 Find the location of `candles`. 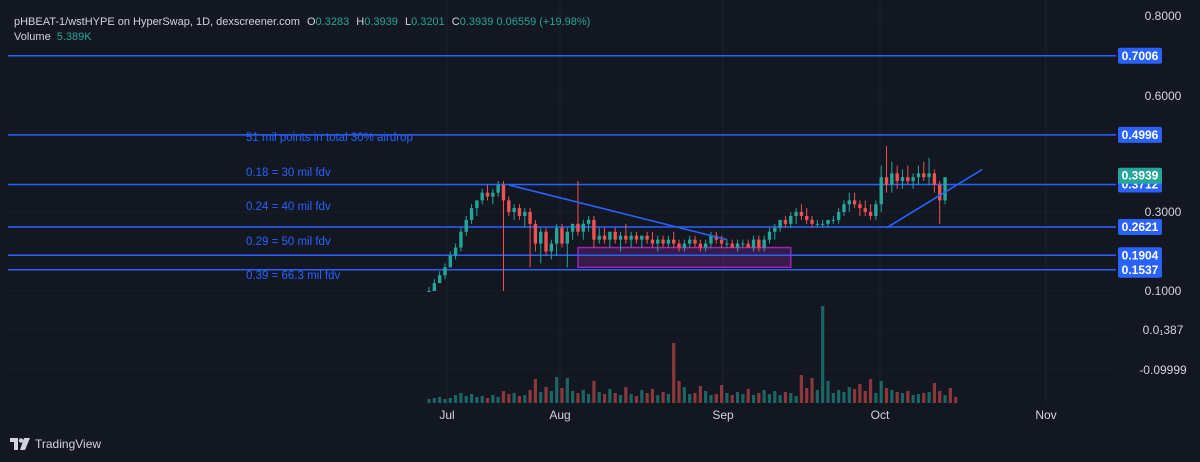

candles is located at coordinates (687, 219).